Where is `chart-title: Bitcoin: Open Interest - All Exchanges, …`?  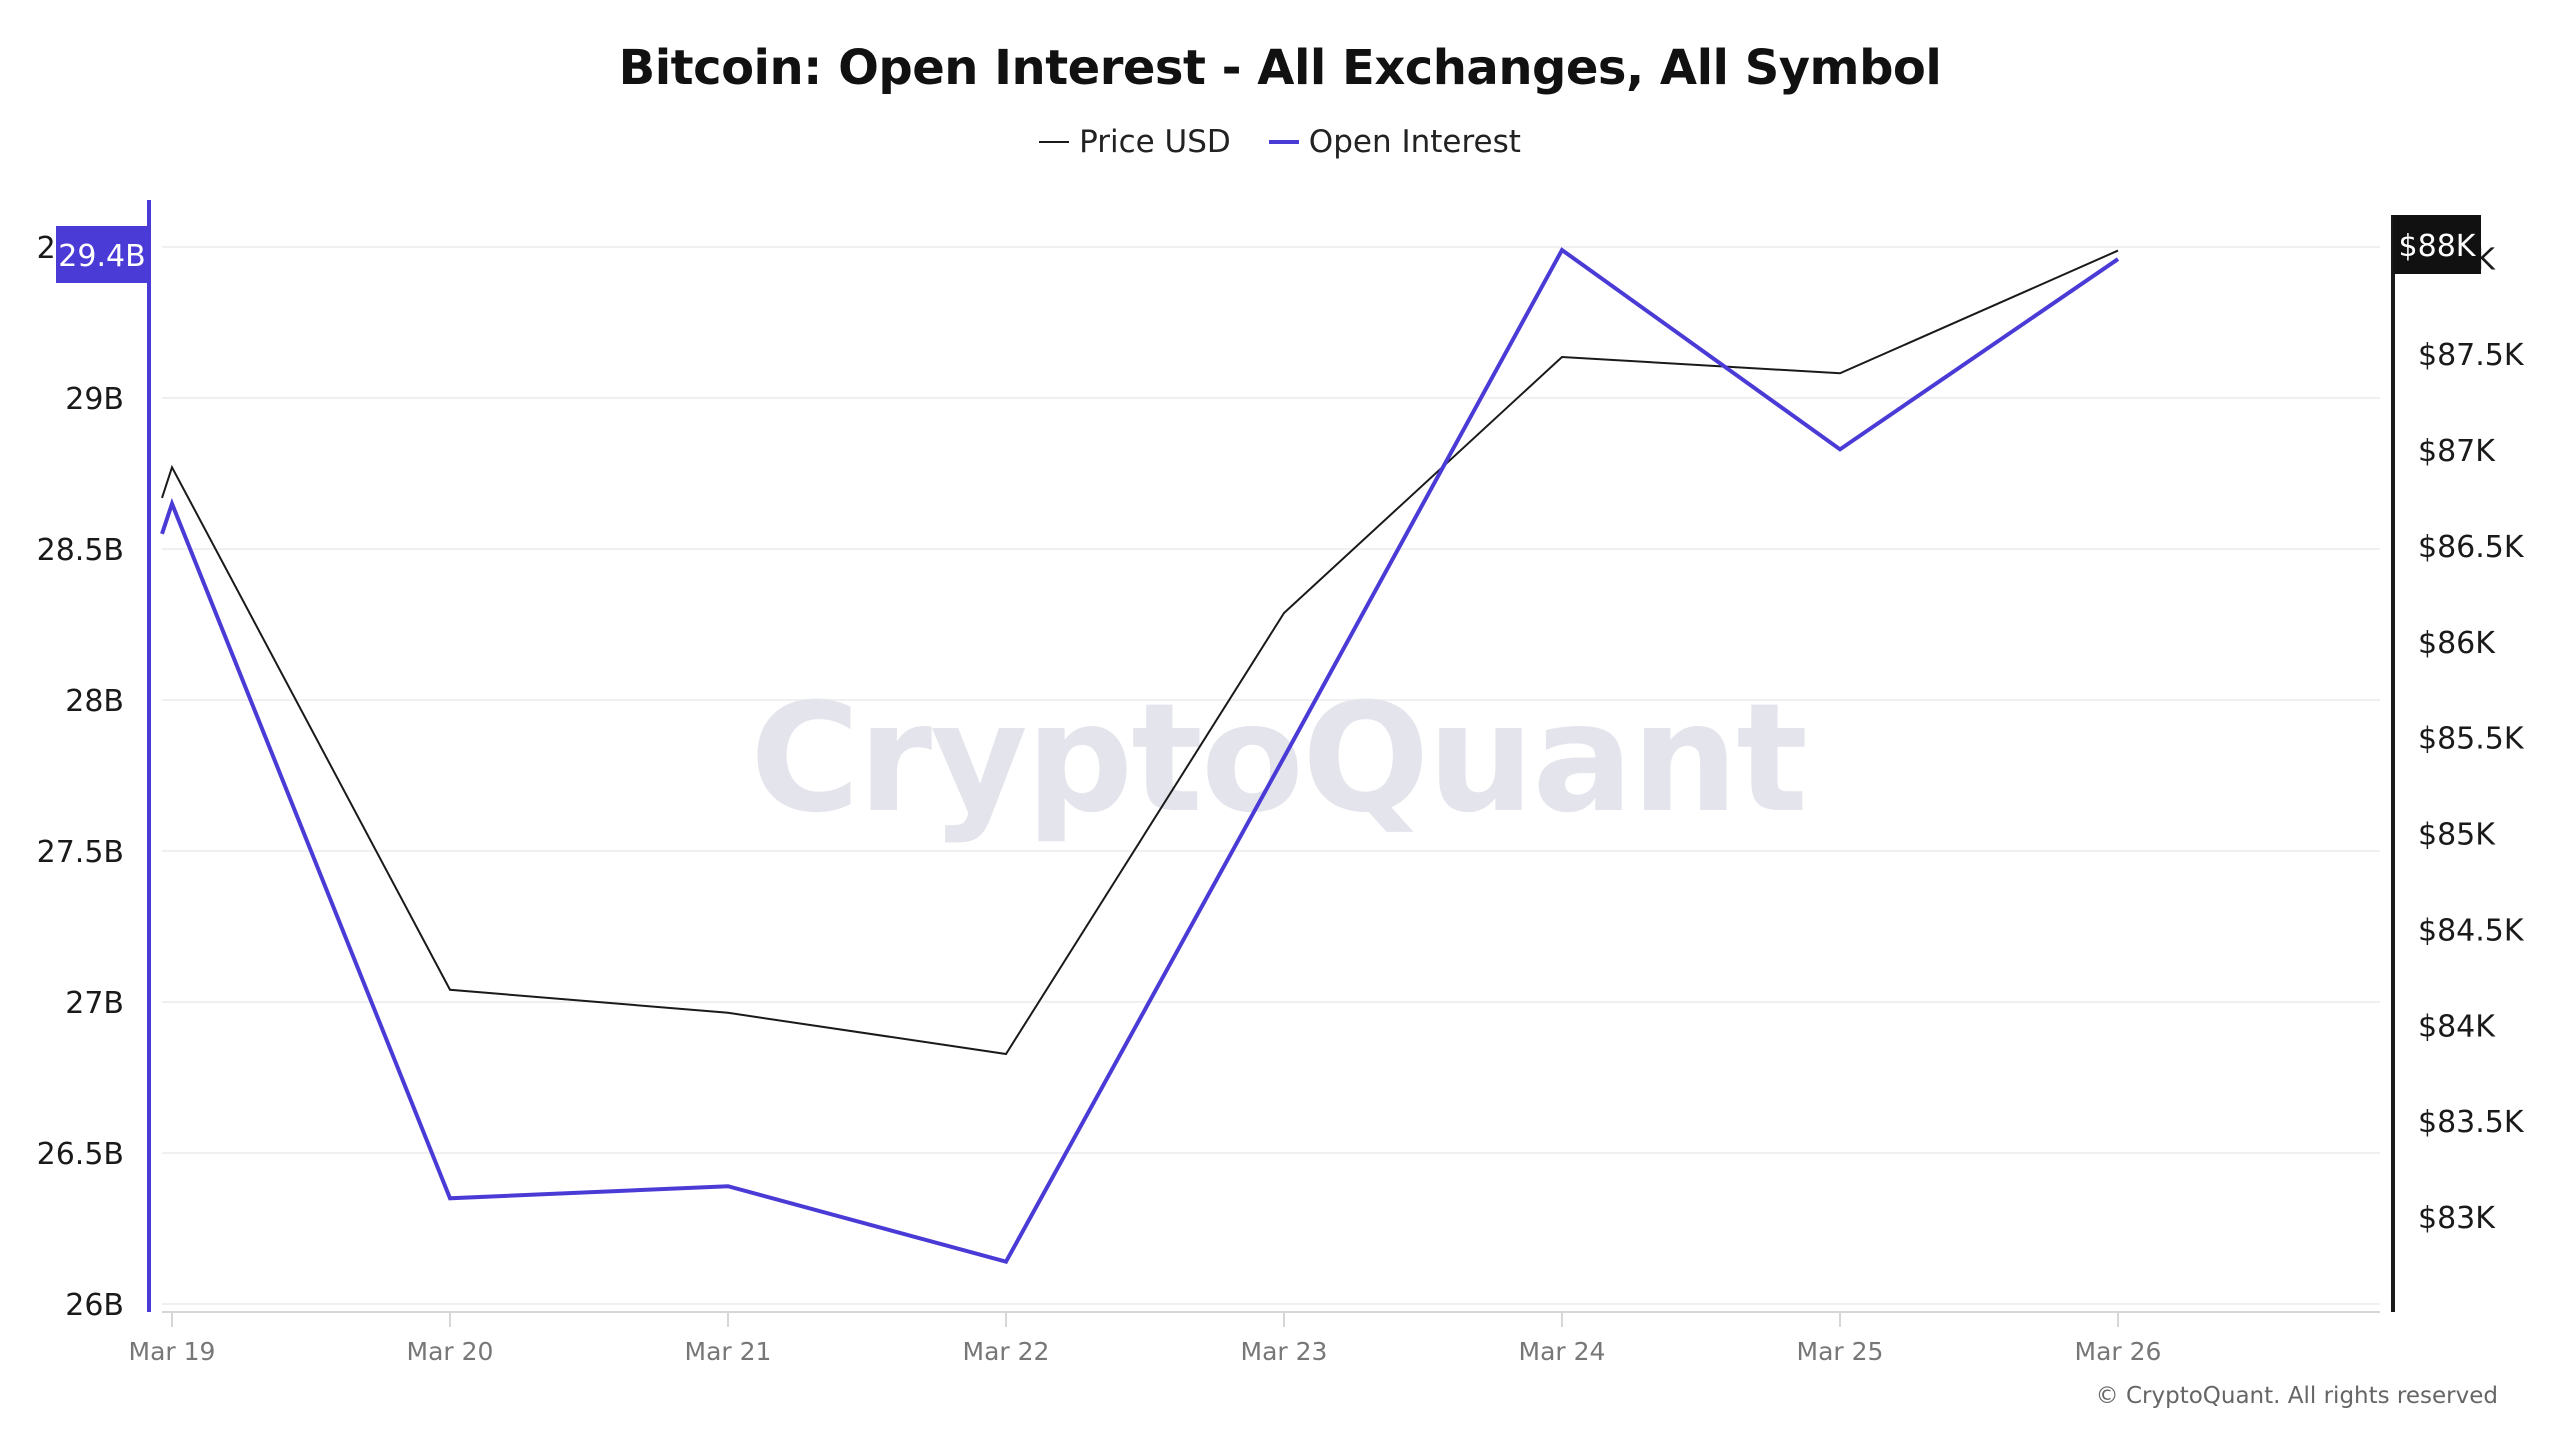 chart-title: Bitcoin: Open Interest - All Exchanges, … is located at coordinates (1280, 68).